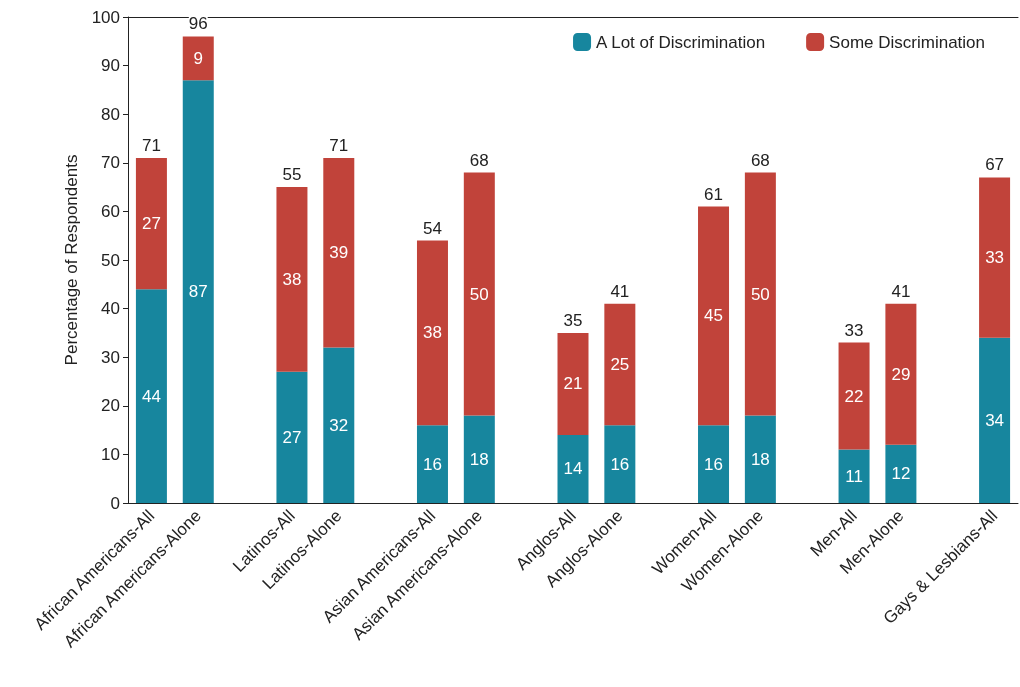 The height and width of the screenshot is (687, 1020). I want to click on y-tick-label: 90, so click(110, 66).